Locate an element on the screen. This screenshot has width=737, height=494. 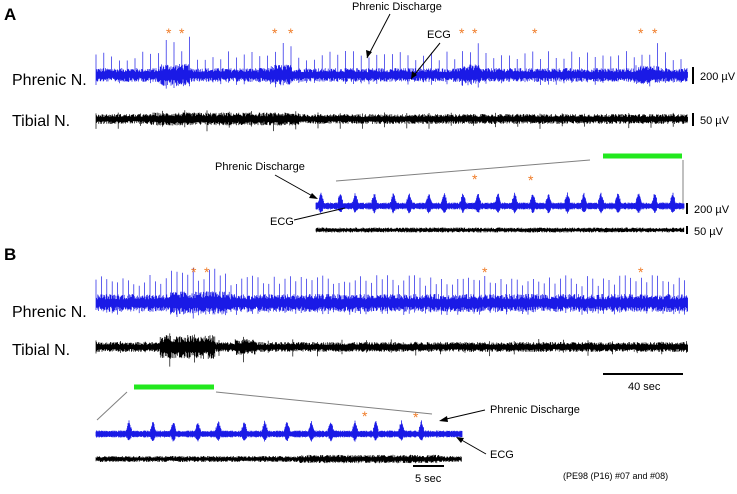
panel-a-inset-phrenic-discharge-arrow is located at coordinates (295, 186).